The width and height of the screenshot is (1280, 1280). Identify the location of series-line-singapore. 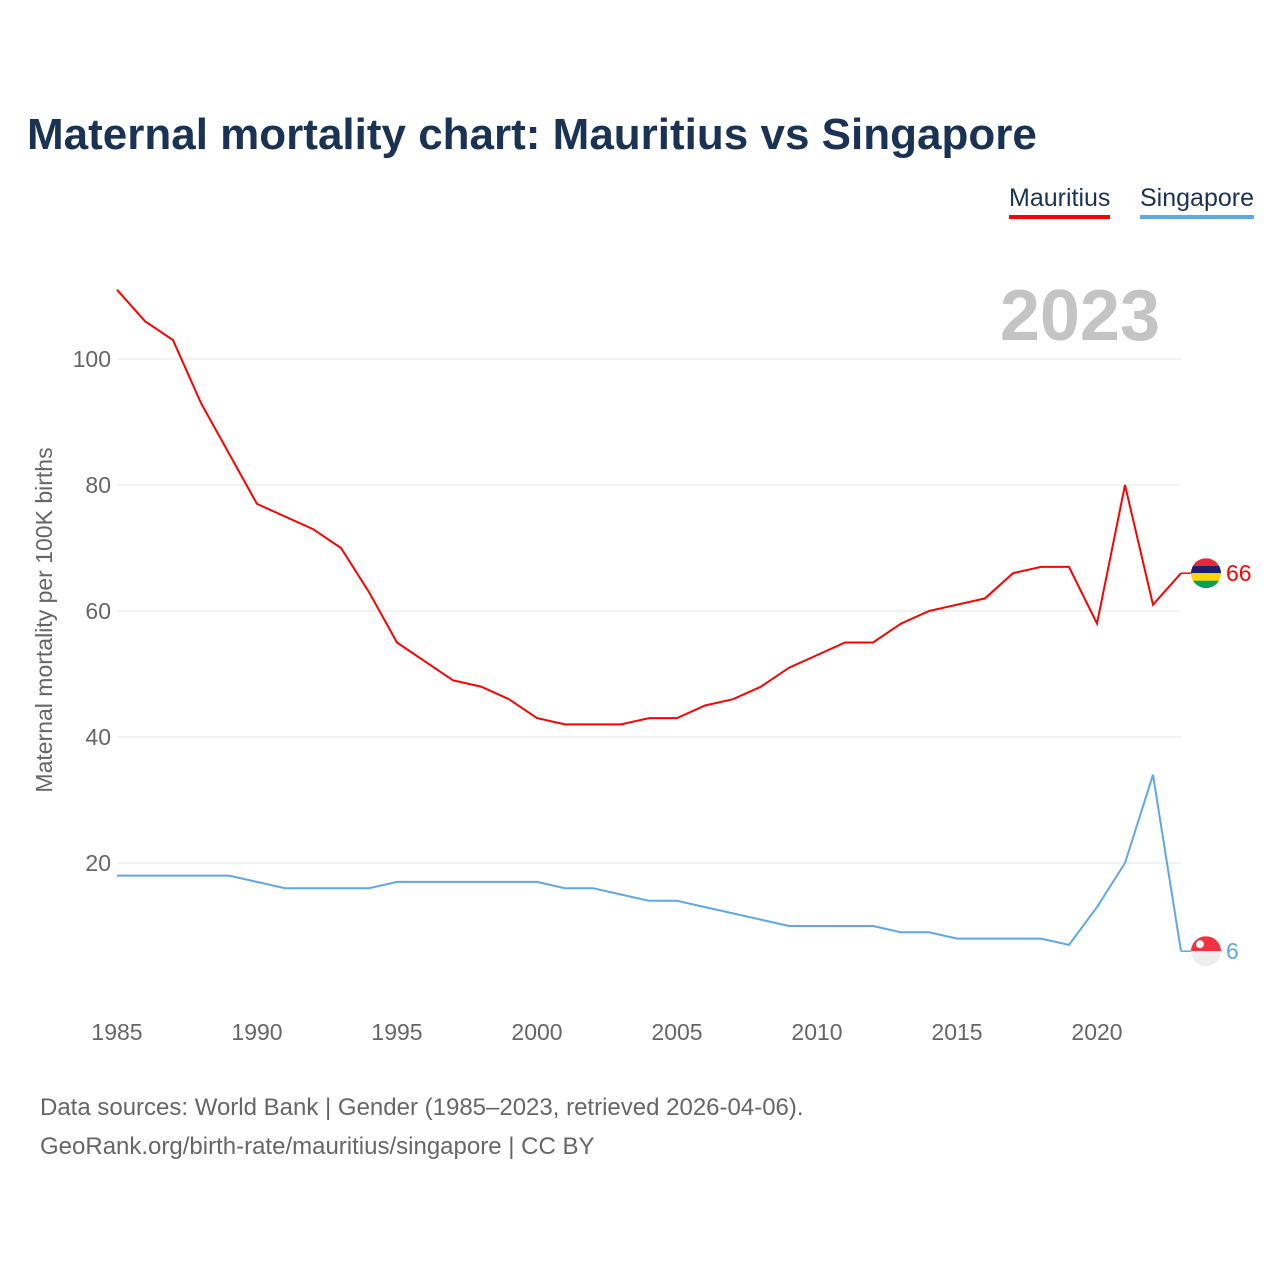
(649, 863).